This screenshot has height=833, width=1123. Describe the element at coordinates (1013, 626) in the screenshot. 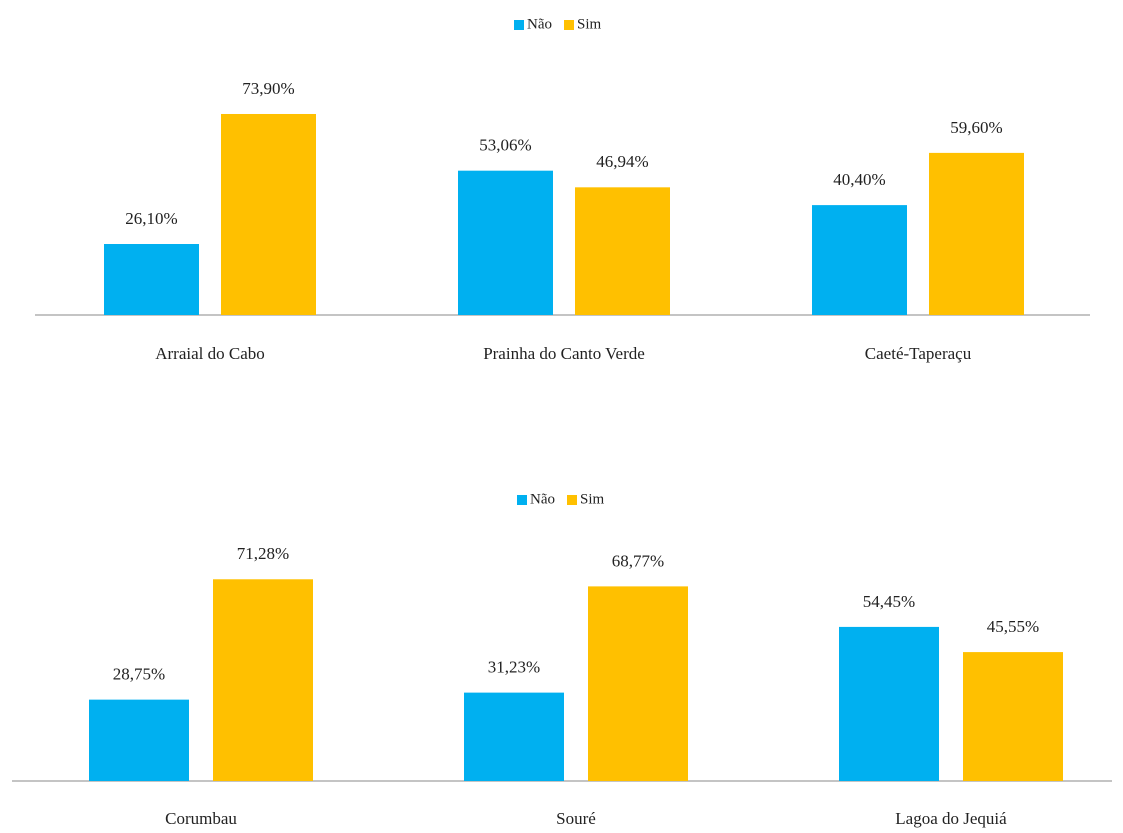

I see `data-label: 45,55%` at that location.